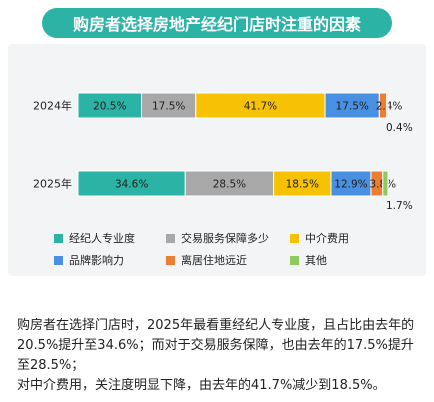 This screenshot has height=402, width=434. Describe the element at coordinates (52, 184) in the screenshot. I see `category-label-2025年: 2025年` at that location.